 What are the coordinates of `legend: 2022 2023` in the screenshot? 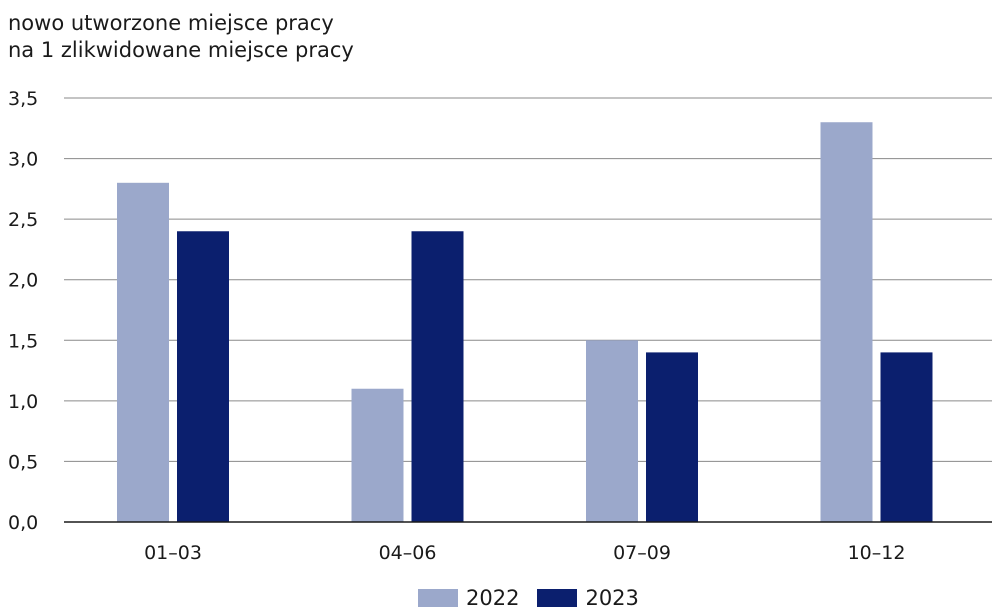 It's located at (537, 598).